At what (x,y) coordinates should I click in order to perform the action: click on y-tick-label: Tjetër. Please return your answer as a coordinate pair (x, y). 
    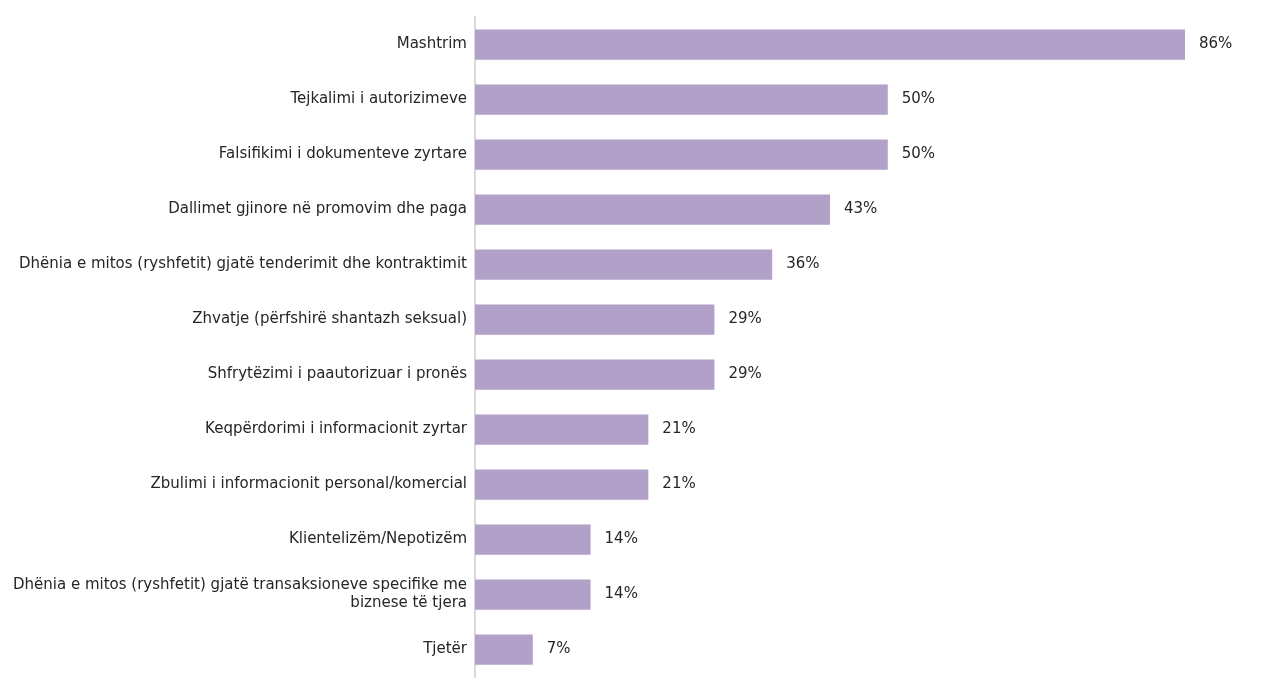
    Looking at the image, I should click on (445, 648).